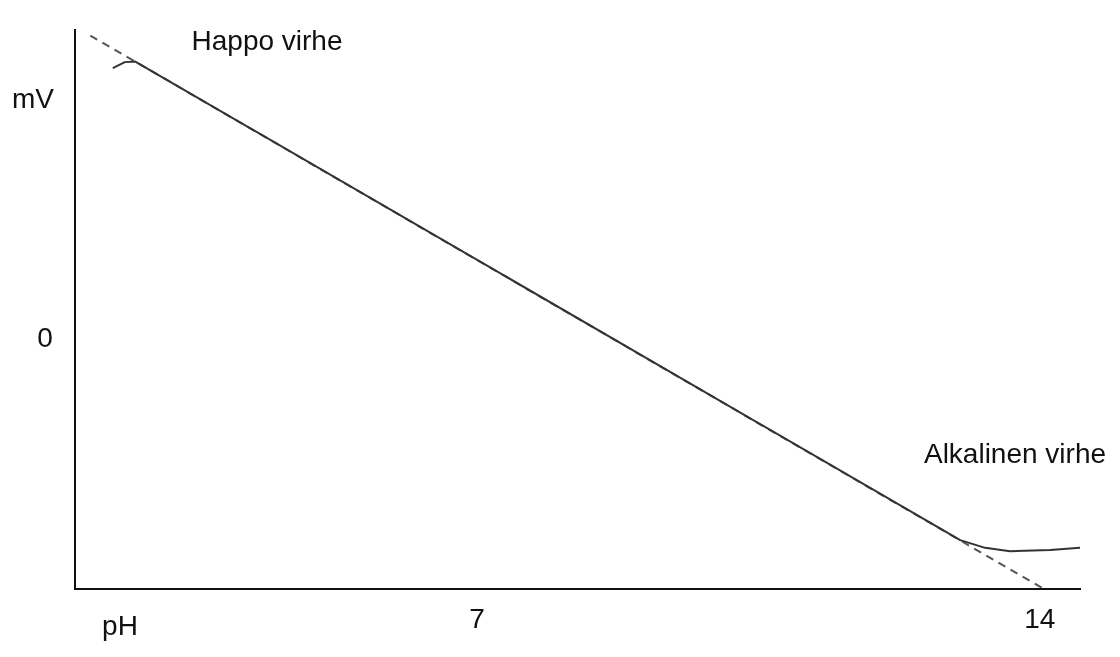  What do you see at coordinates (45, 338) in the screenshot?
I see `text: 0` at bounding box center [45, 338].